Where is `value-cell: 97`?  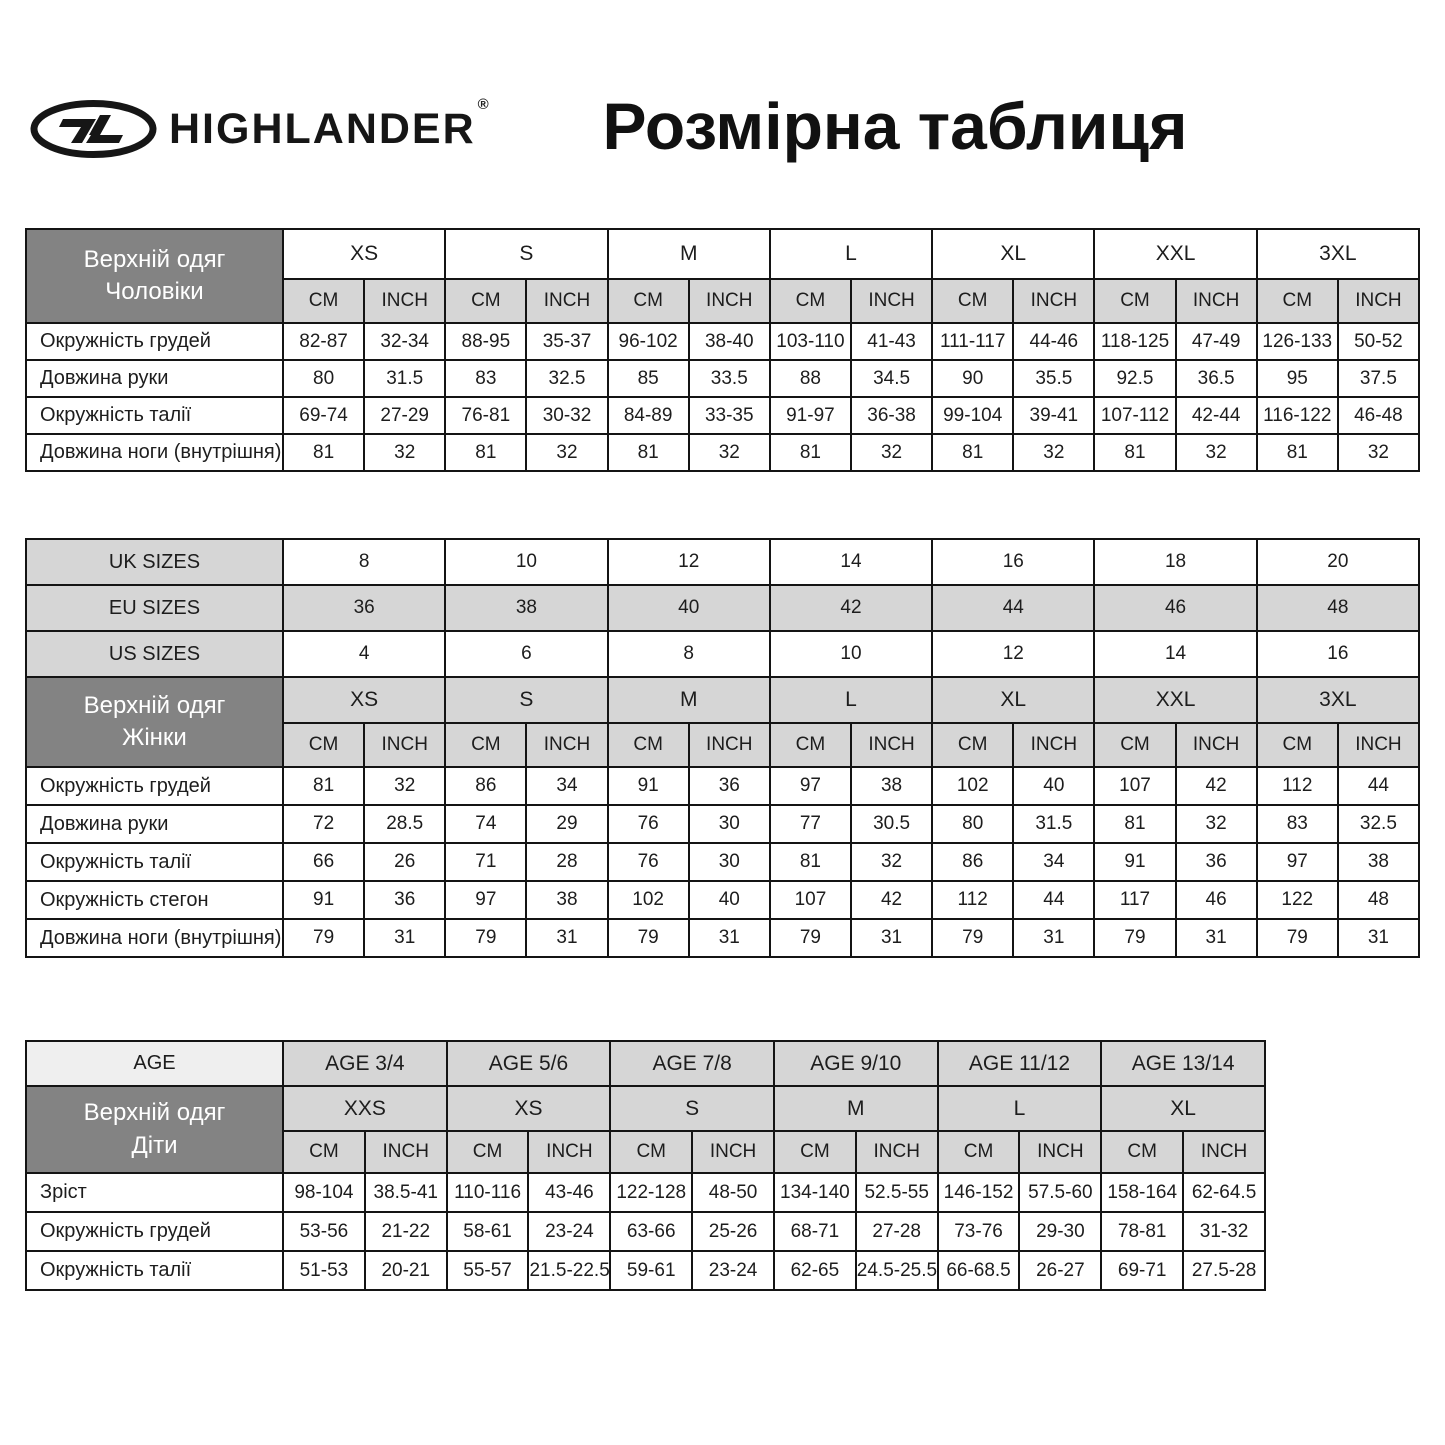
value-cell: 97 is located at coordinates (1297, 862).